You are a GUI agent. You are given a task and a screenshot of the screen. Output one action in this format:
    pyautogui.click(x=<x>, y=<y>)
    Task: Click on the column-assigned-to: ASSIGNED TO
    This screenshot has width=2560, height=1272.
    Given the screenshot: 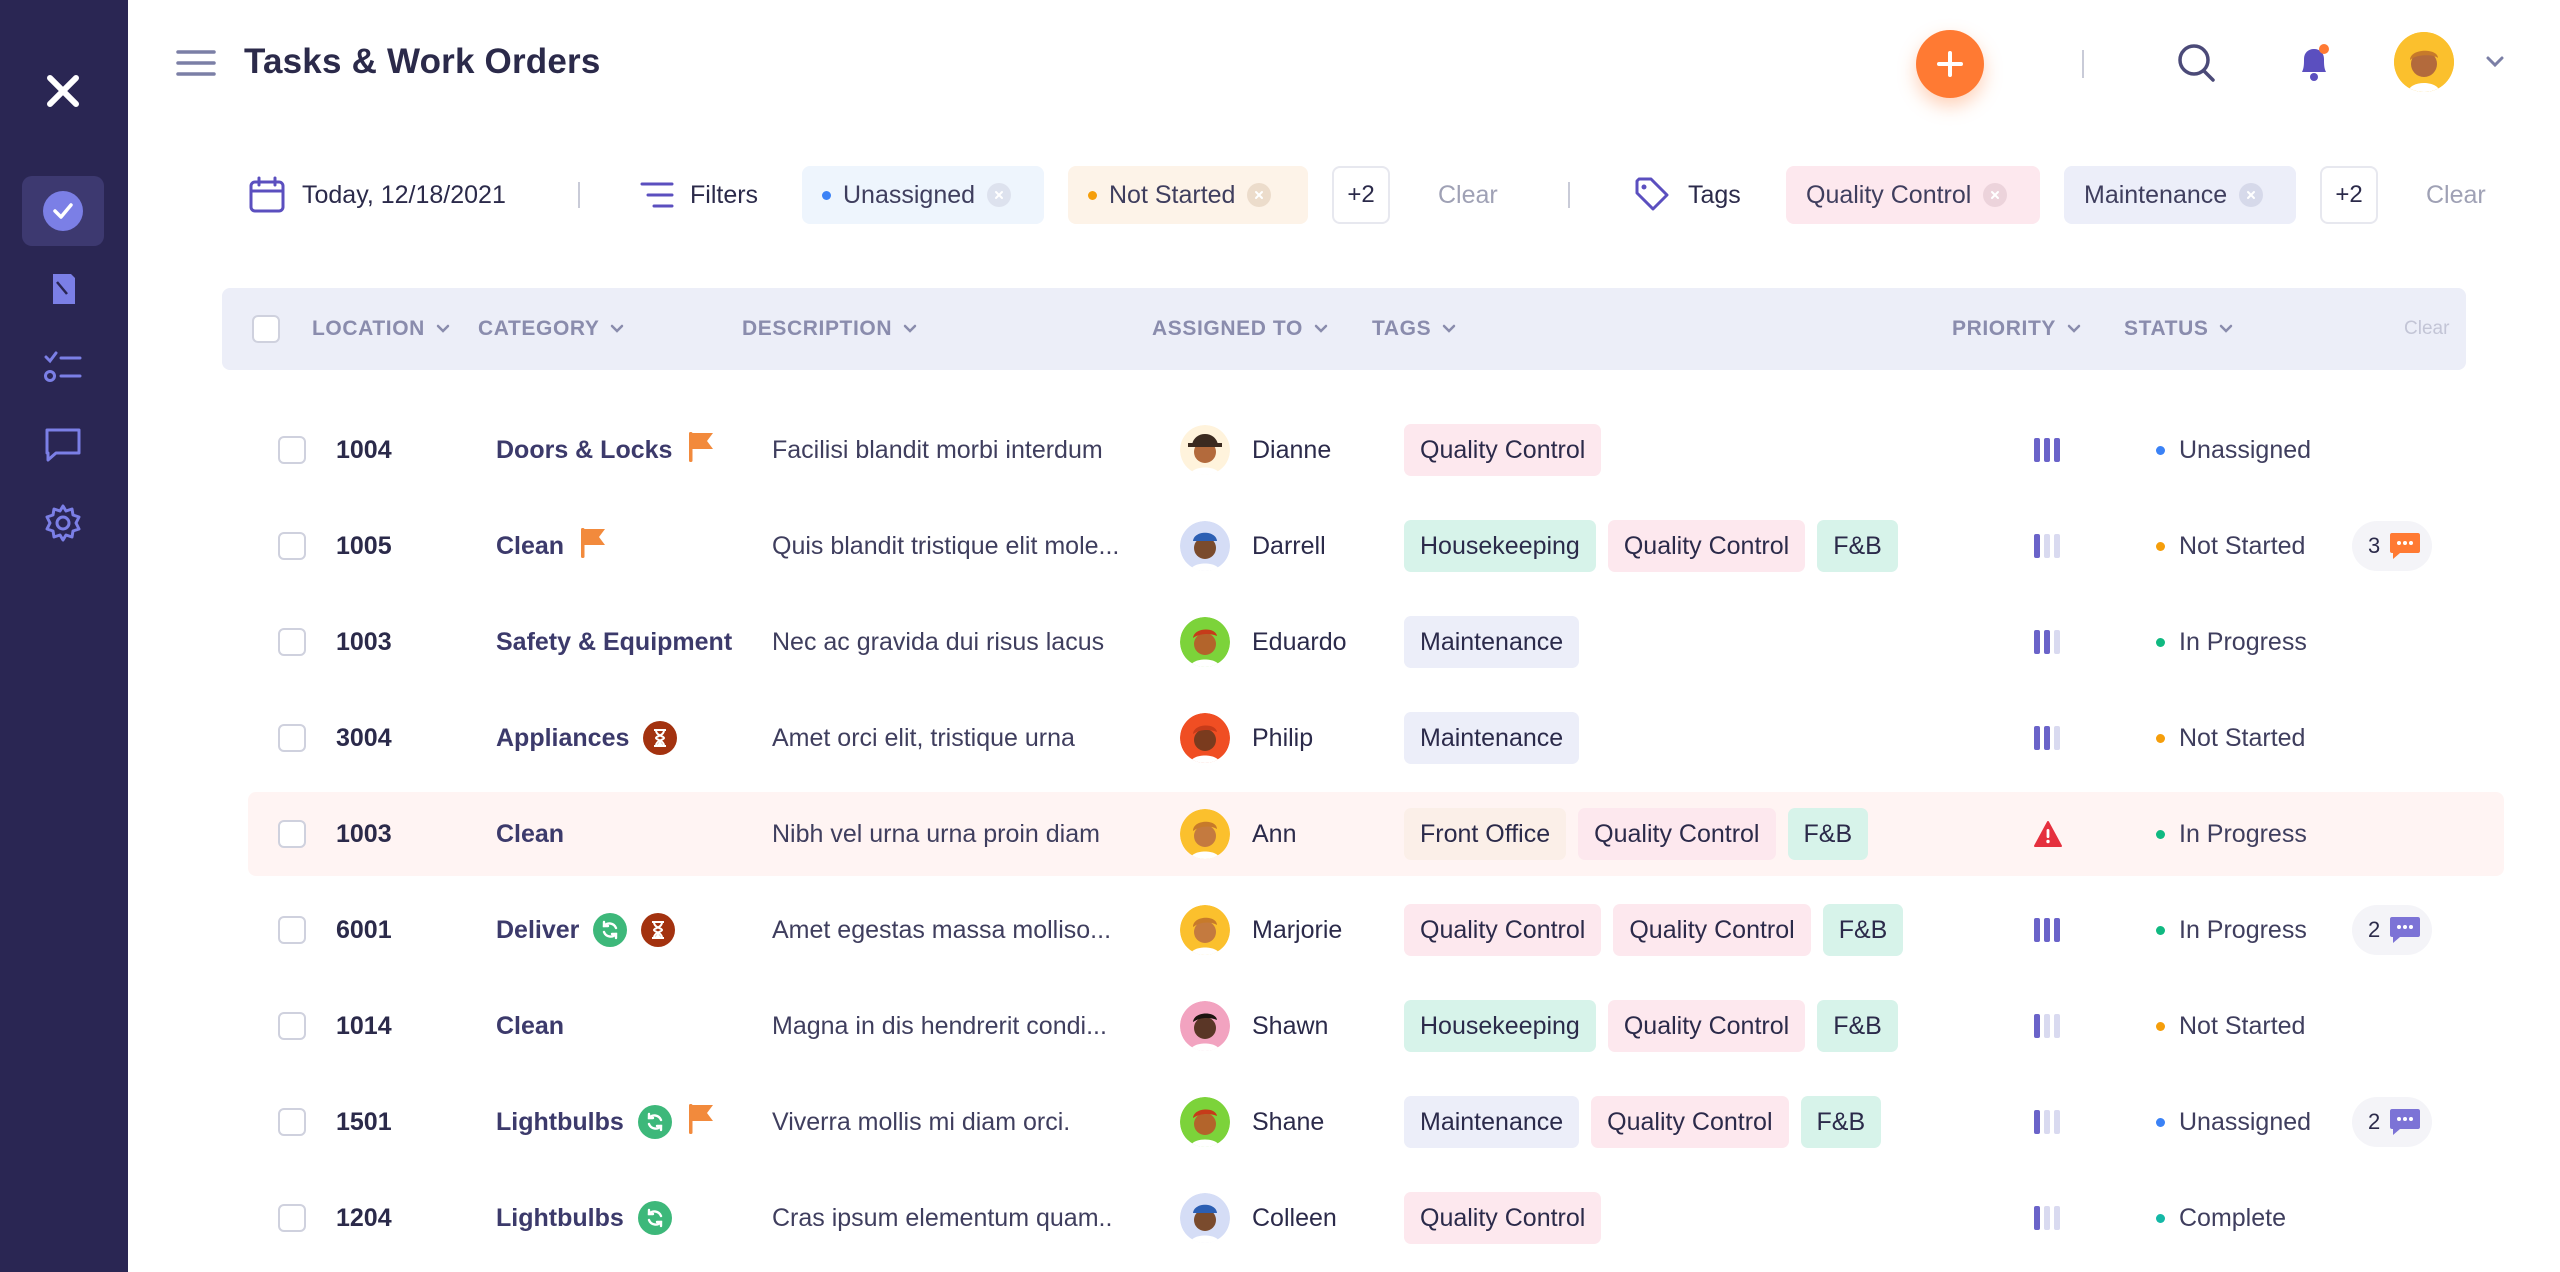 What is the action you would take?
    pyautogui.click(x=1240, y=329)
    